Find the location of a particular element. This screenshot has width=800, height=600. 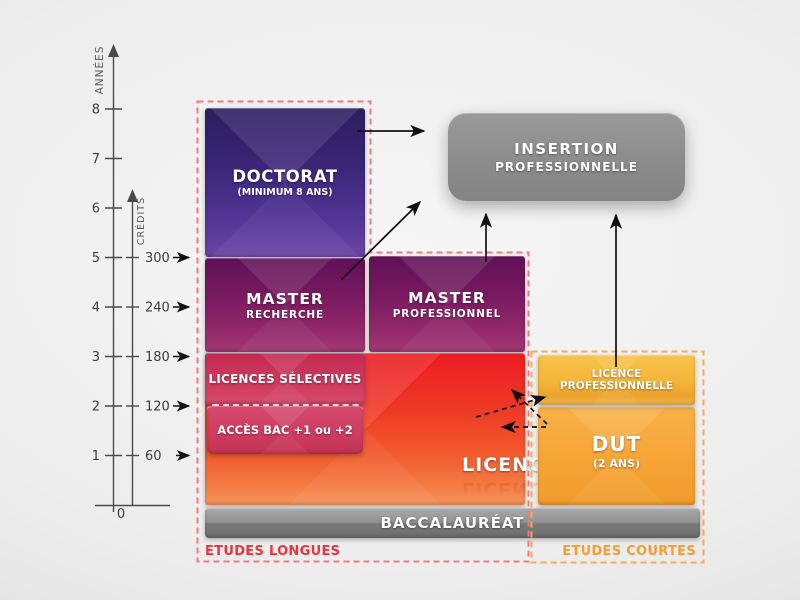

box-licence-professionnelle: LICENCE PROFESSIONNELLE is located at coordinates (616, 380).